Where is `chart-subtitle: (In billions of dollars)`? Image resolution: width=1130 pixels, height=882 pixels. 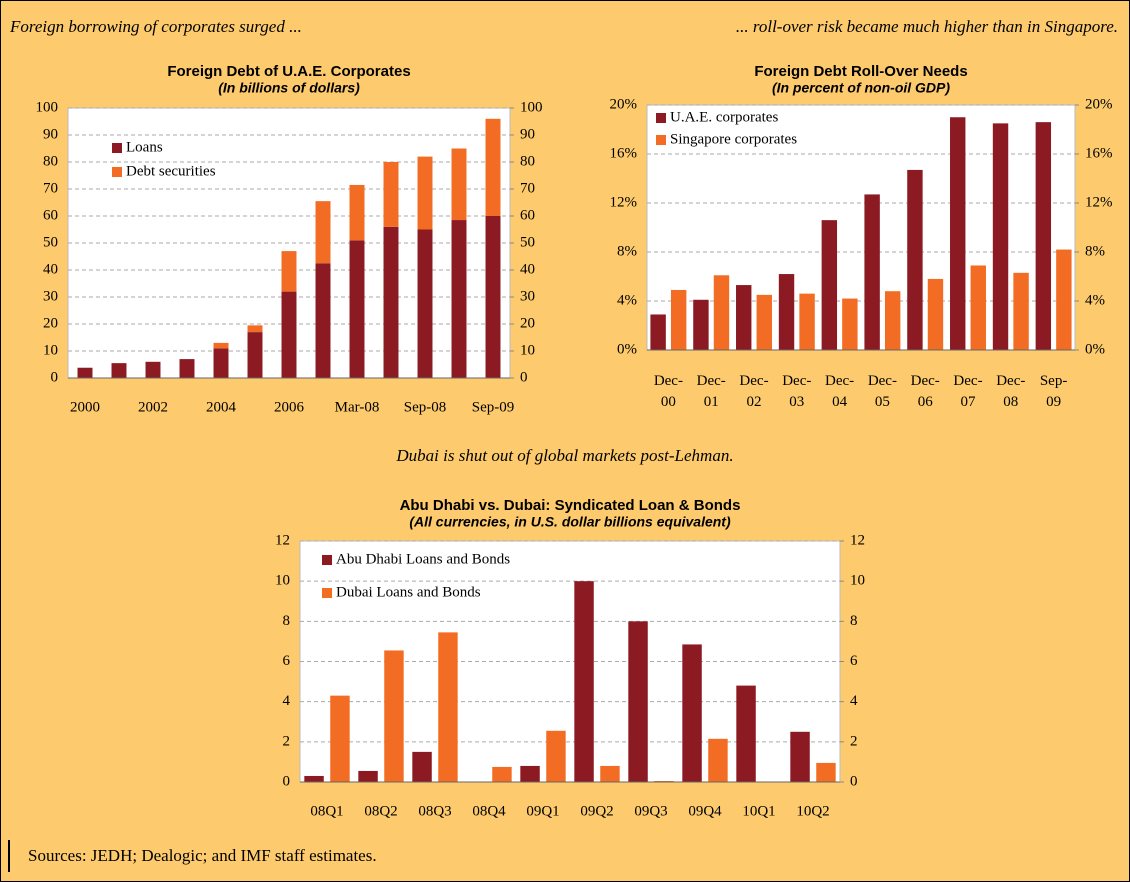
chart-subtitle: (In billions of dollars) is located at coordinates (289, 88).